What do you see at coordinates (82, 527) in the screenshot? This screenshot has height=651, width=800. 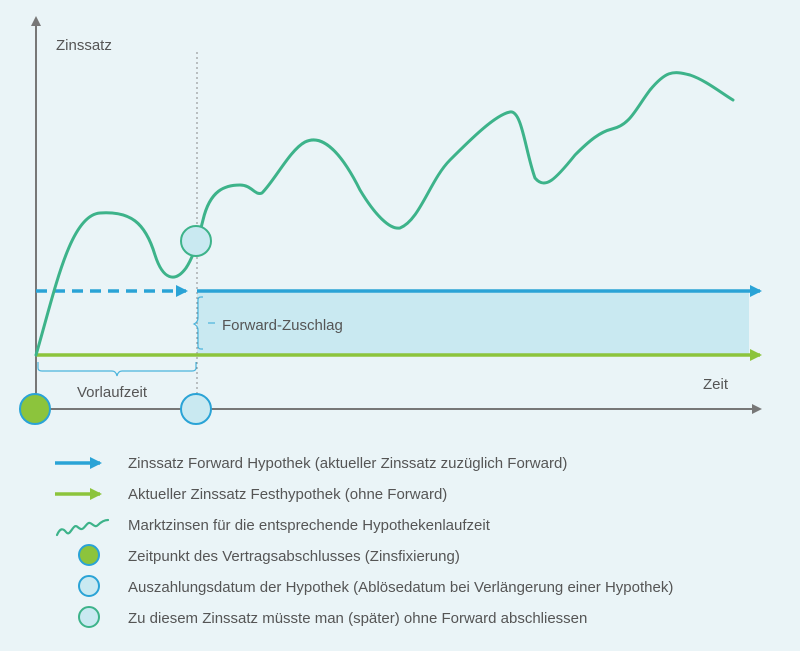 I see `legend-wavy-line-icon` at bounding box center [82, 527].